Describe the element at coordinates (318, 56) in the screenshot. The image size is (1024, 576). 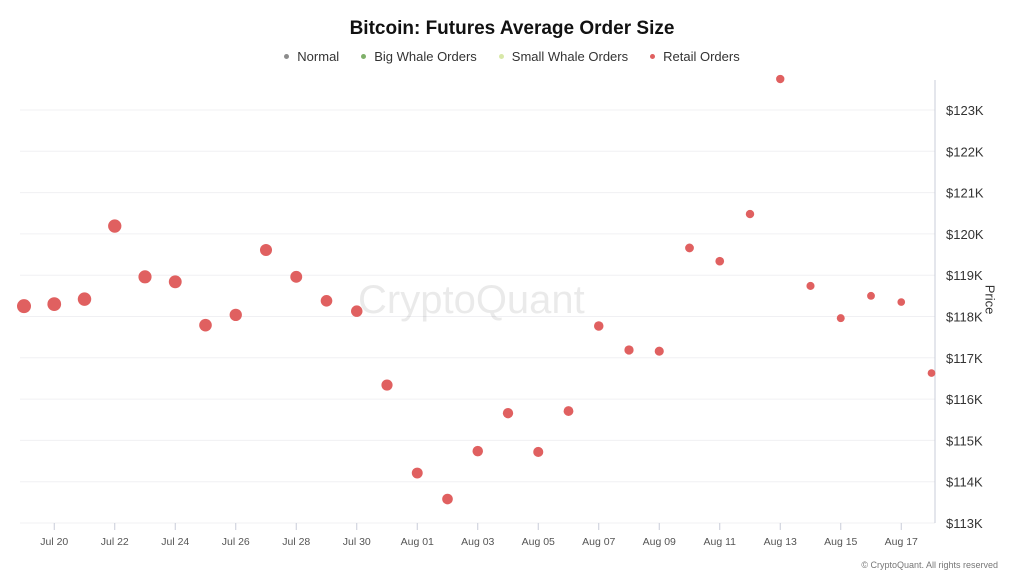
I see `legend-label: Normal` at that location.